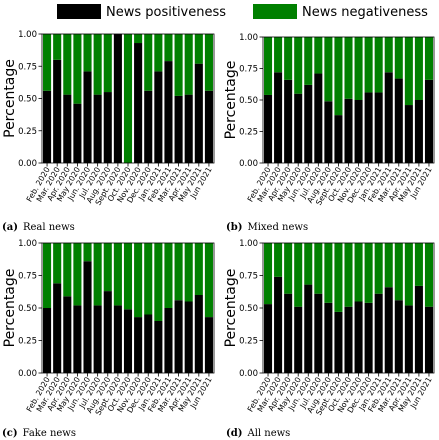 The width and height of the screenshot is (439, 440). What do you see at coordinates (277, 227) in the screenshot?
I see `caption-text: Mixed news` at bounding box center [277, 227].